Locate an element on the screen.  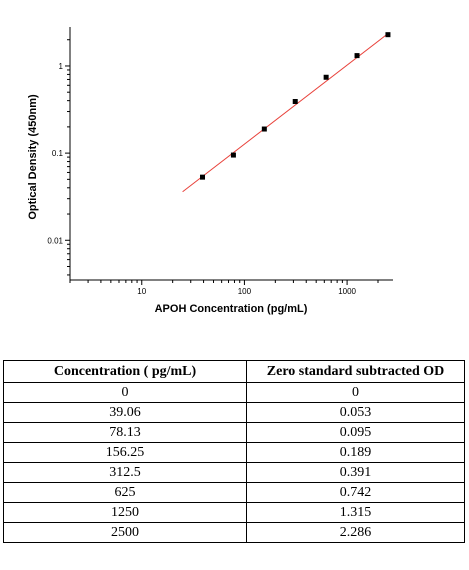
cell-concentration: 625 is located at coordinates (125, 492).